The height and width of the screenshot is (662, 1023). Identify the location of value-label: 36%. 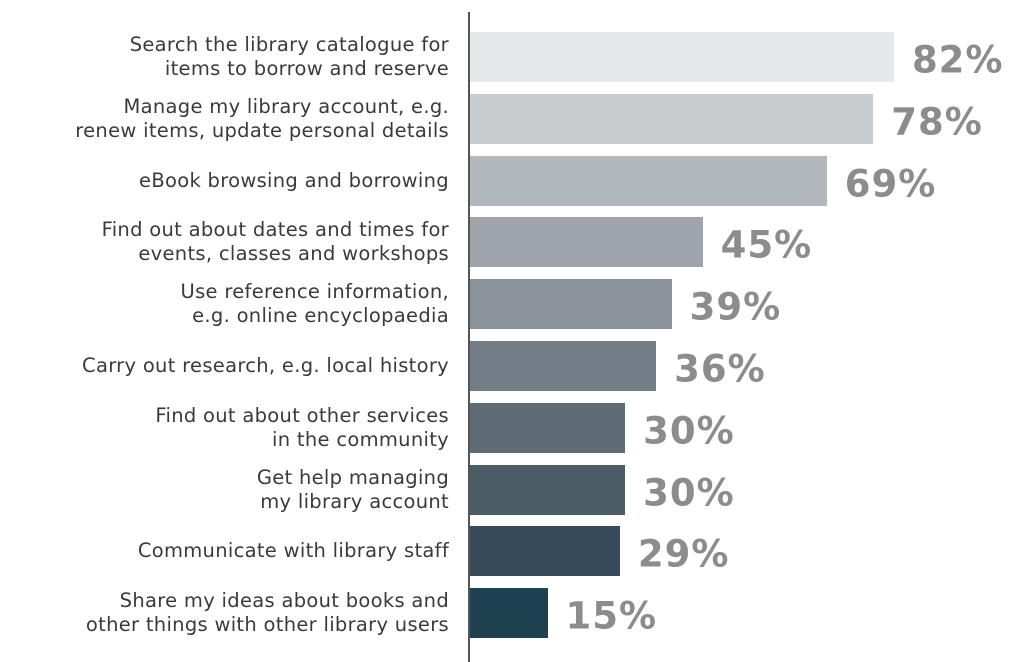
(720, 369).